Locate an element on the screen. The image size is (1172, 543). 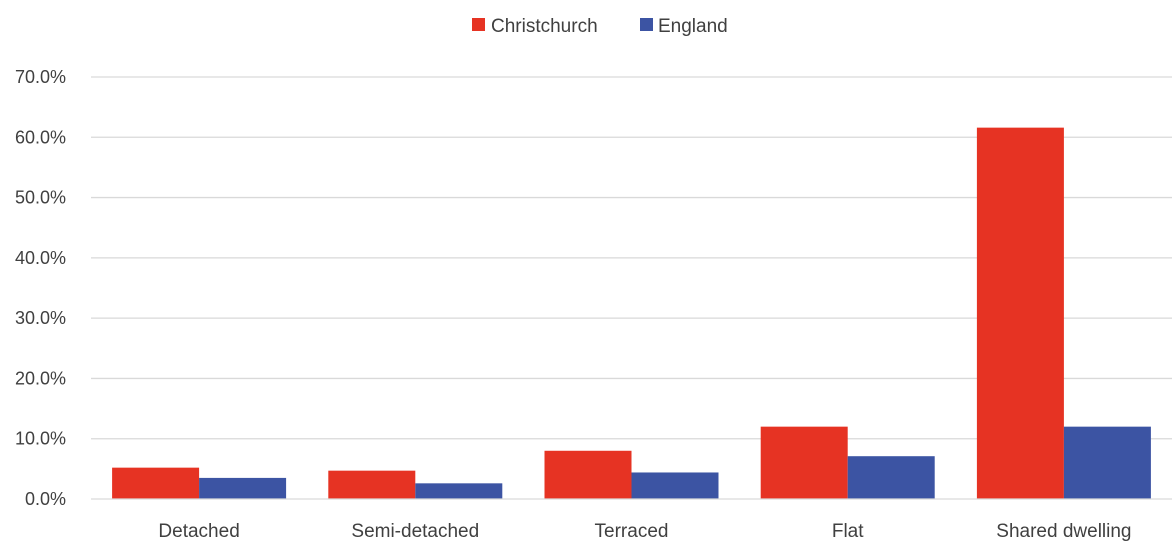
y-tick-label: 70.0% is located at coordinates (40, 77).